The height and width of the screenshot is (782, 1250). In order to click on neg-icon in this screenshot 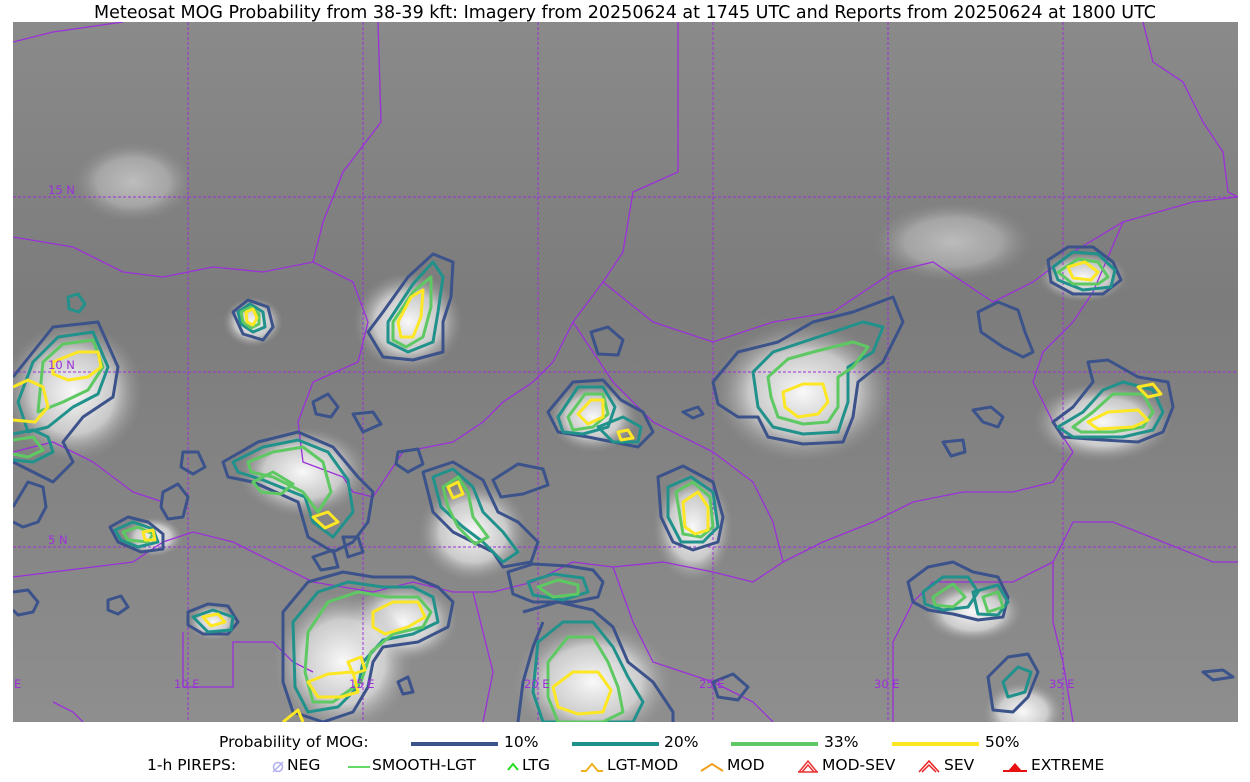, I will do `click(278, 766)`.